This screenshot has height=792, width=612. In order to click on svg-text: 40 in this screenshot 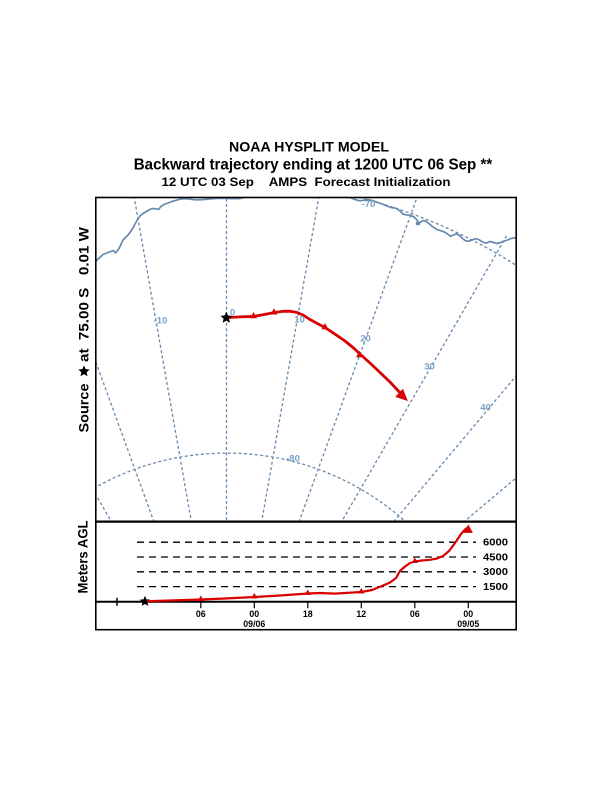, I will do `click(485, 408)`.